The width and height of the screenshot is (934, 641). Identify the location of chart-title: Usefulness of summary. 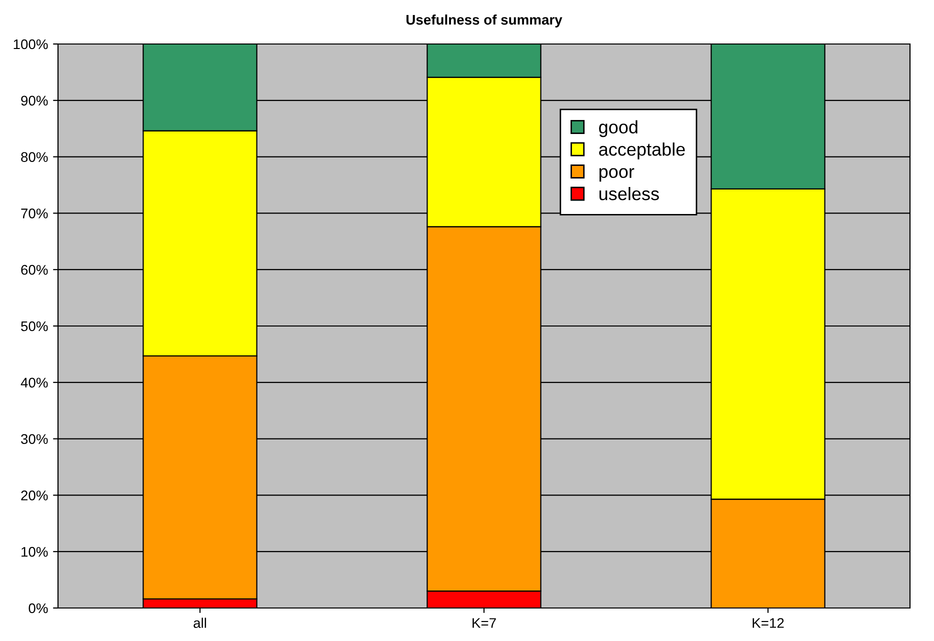
(484, 21).